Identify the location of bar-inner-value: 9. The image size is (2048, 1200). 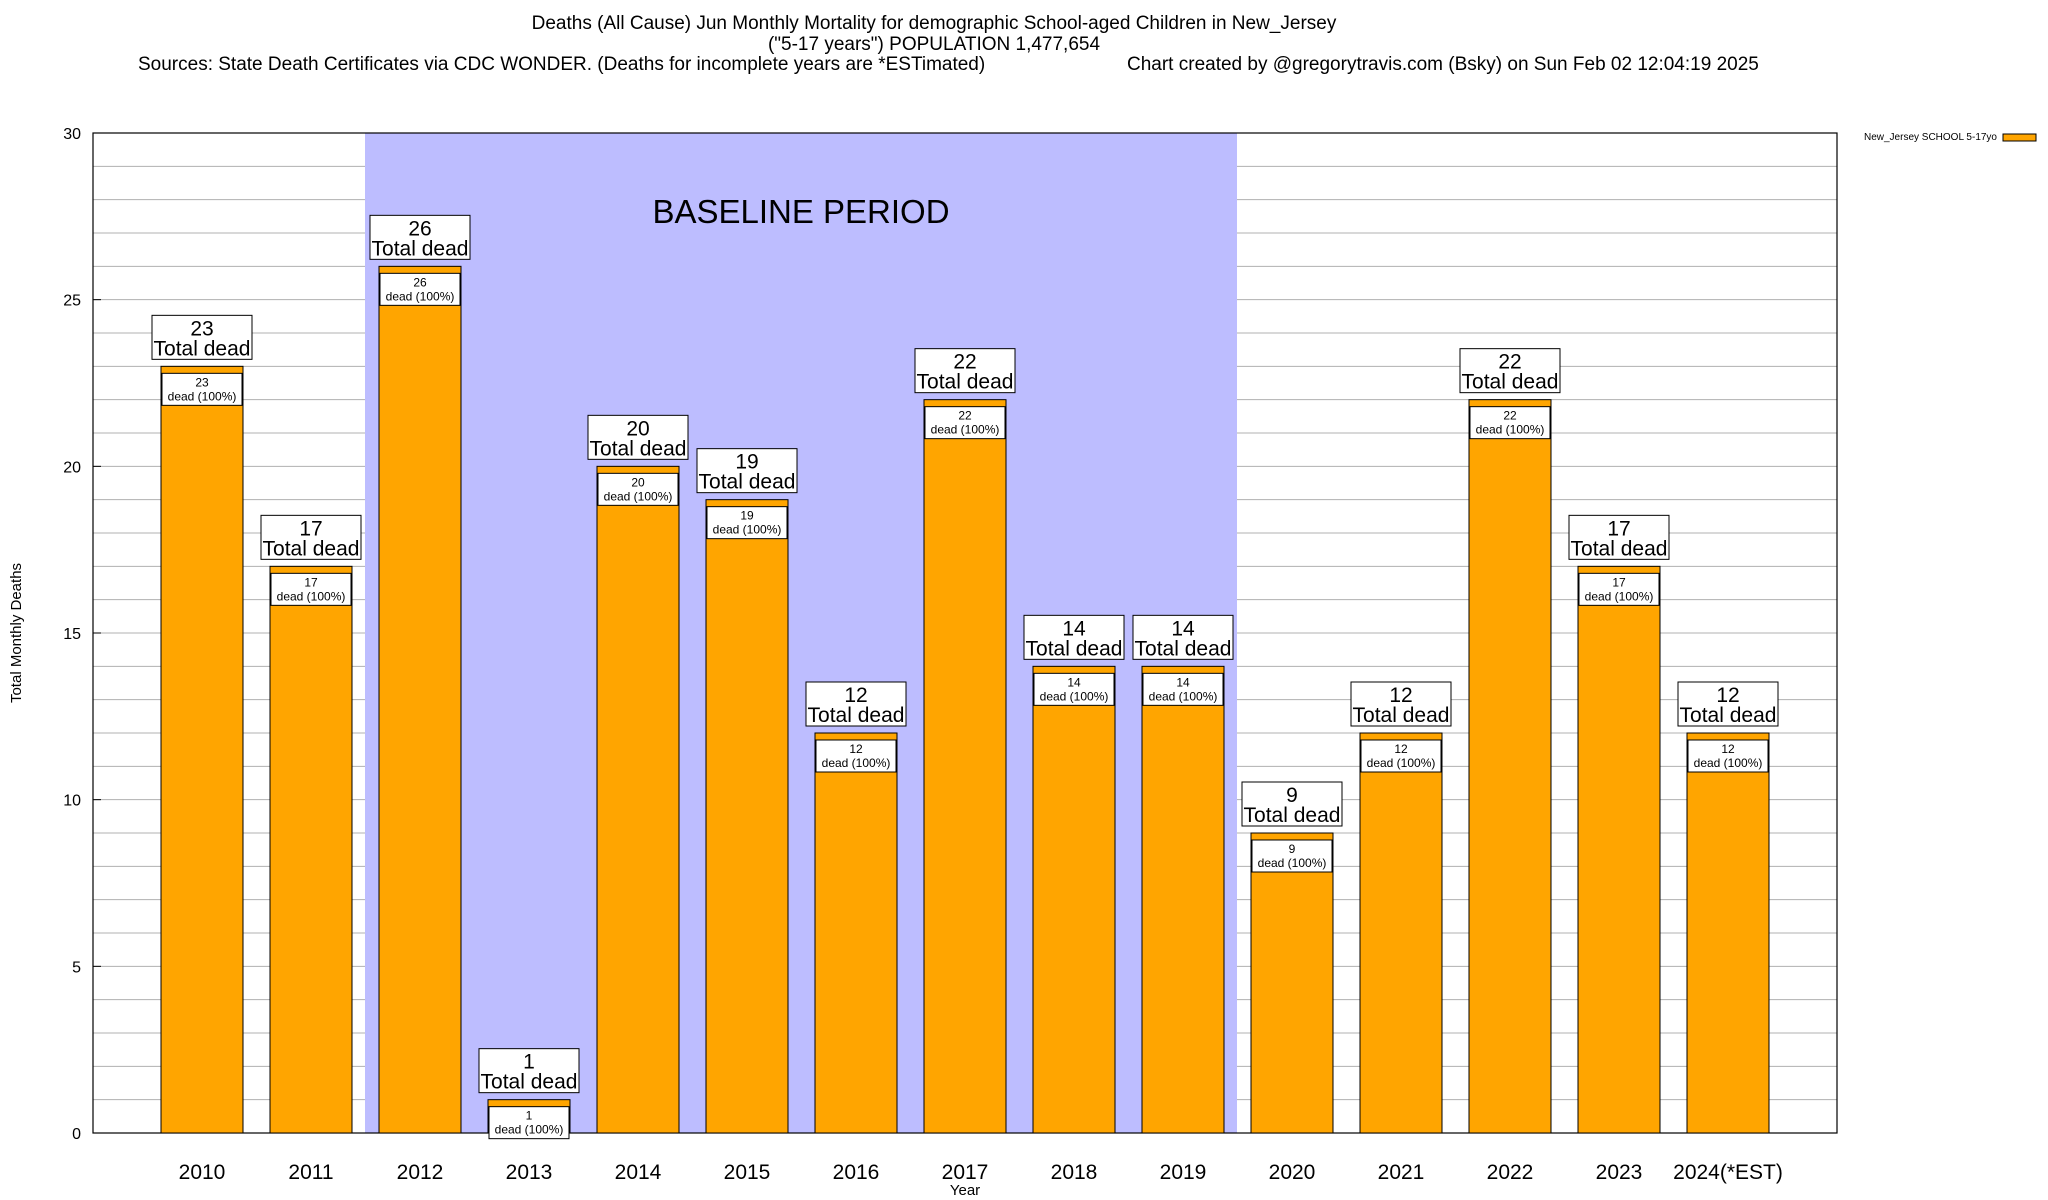
(1292, 849).